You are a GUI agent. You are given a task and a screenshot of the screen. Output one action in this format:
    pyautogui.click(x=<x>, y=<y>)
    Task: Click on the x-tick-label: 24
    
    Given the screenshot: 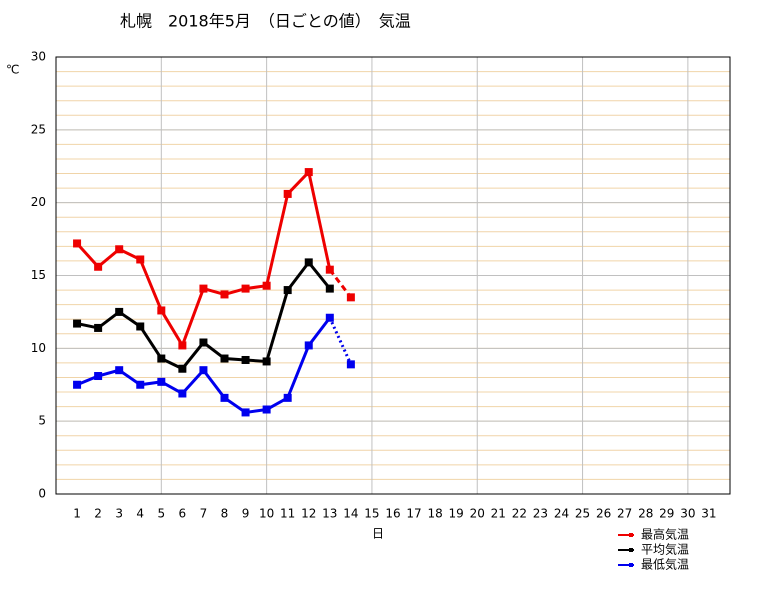 What is the action you would take?
    pyautogui.click(x=561, y=514)
    